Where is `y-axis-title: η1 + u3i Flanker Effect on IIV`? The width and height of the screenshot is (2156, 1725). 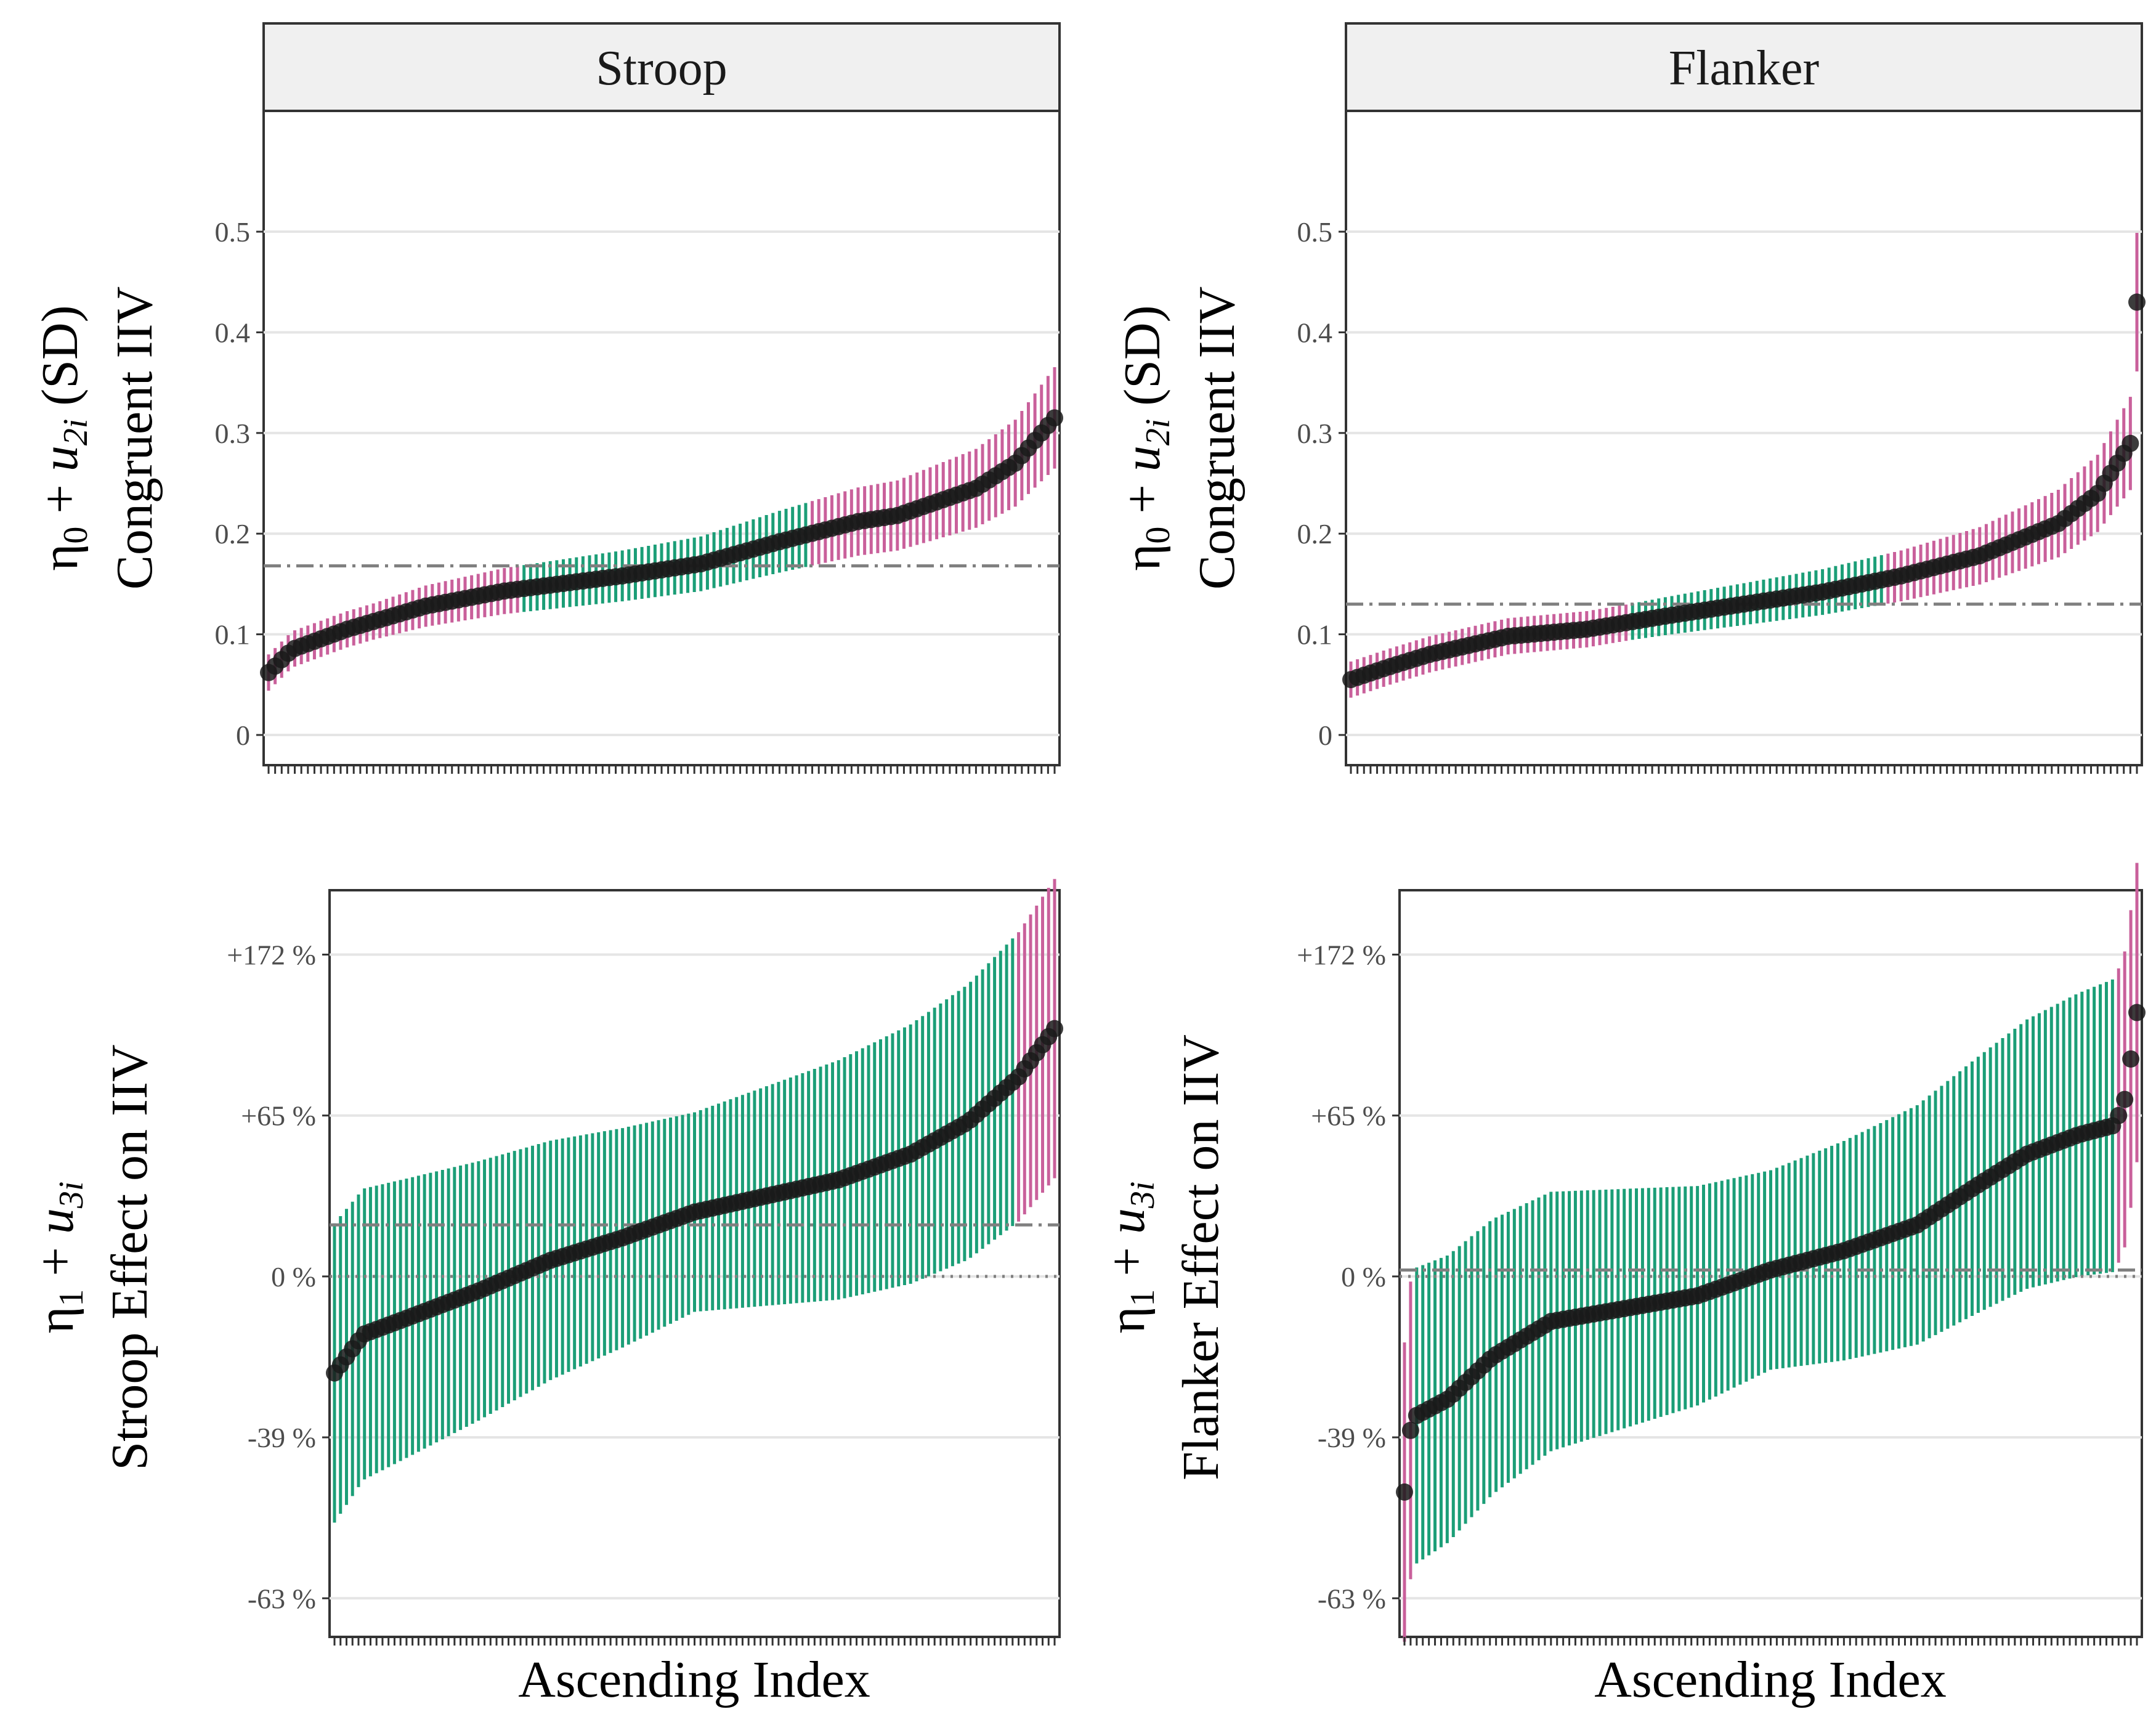 y-axis-title: η1 + u3i Flanker Effect on IIV is located at coordinates (1164, 1257).